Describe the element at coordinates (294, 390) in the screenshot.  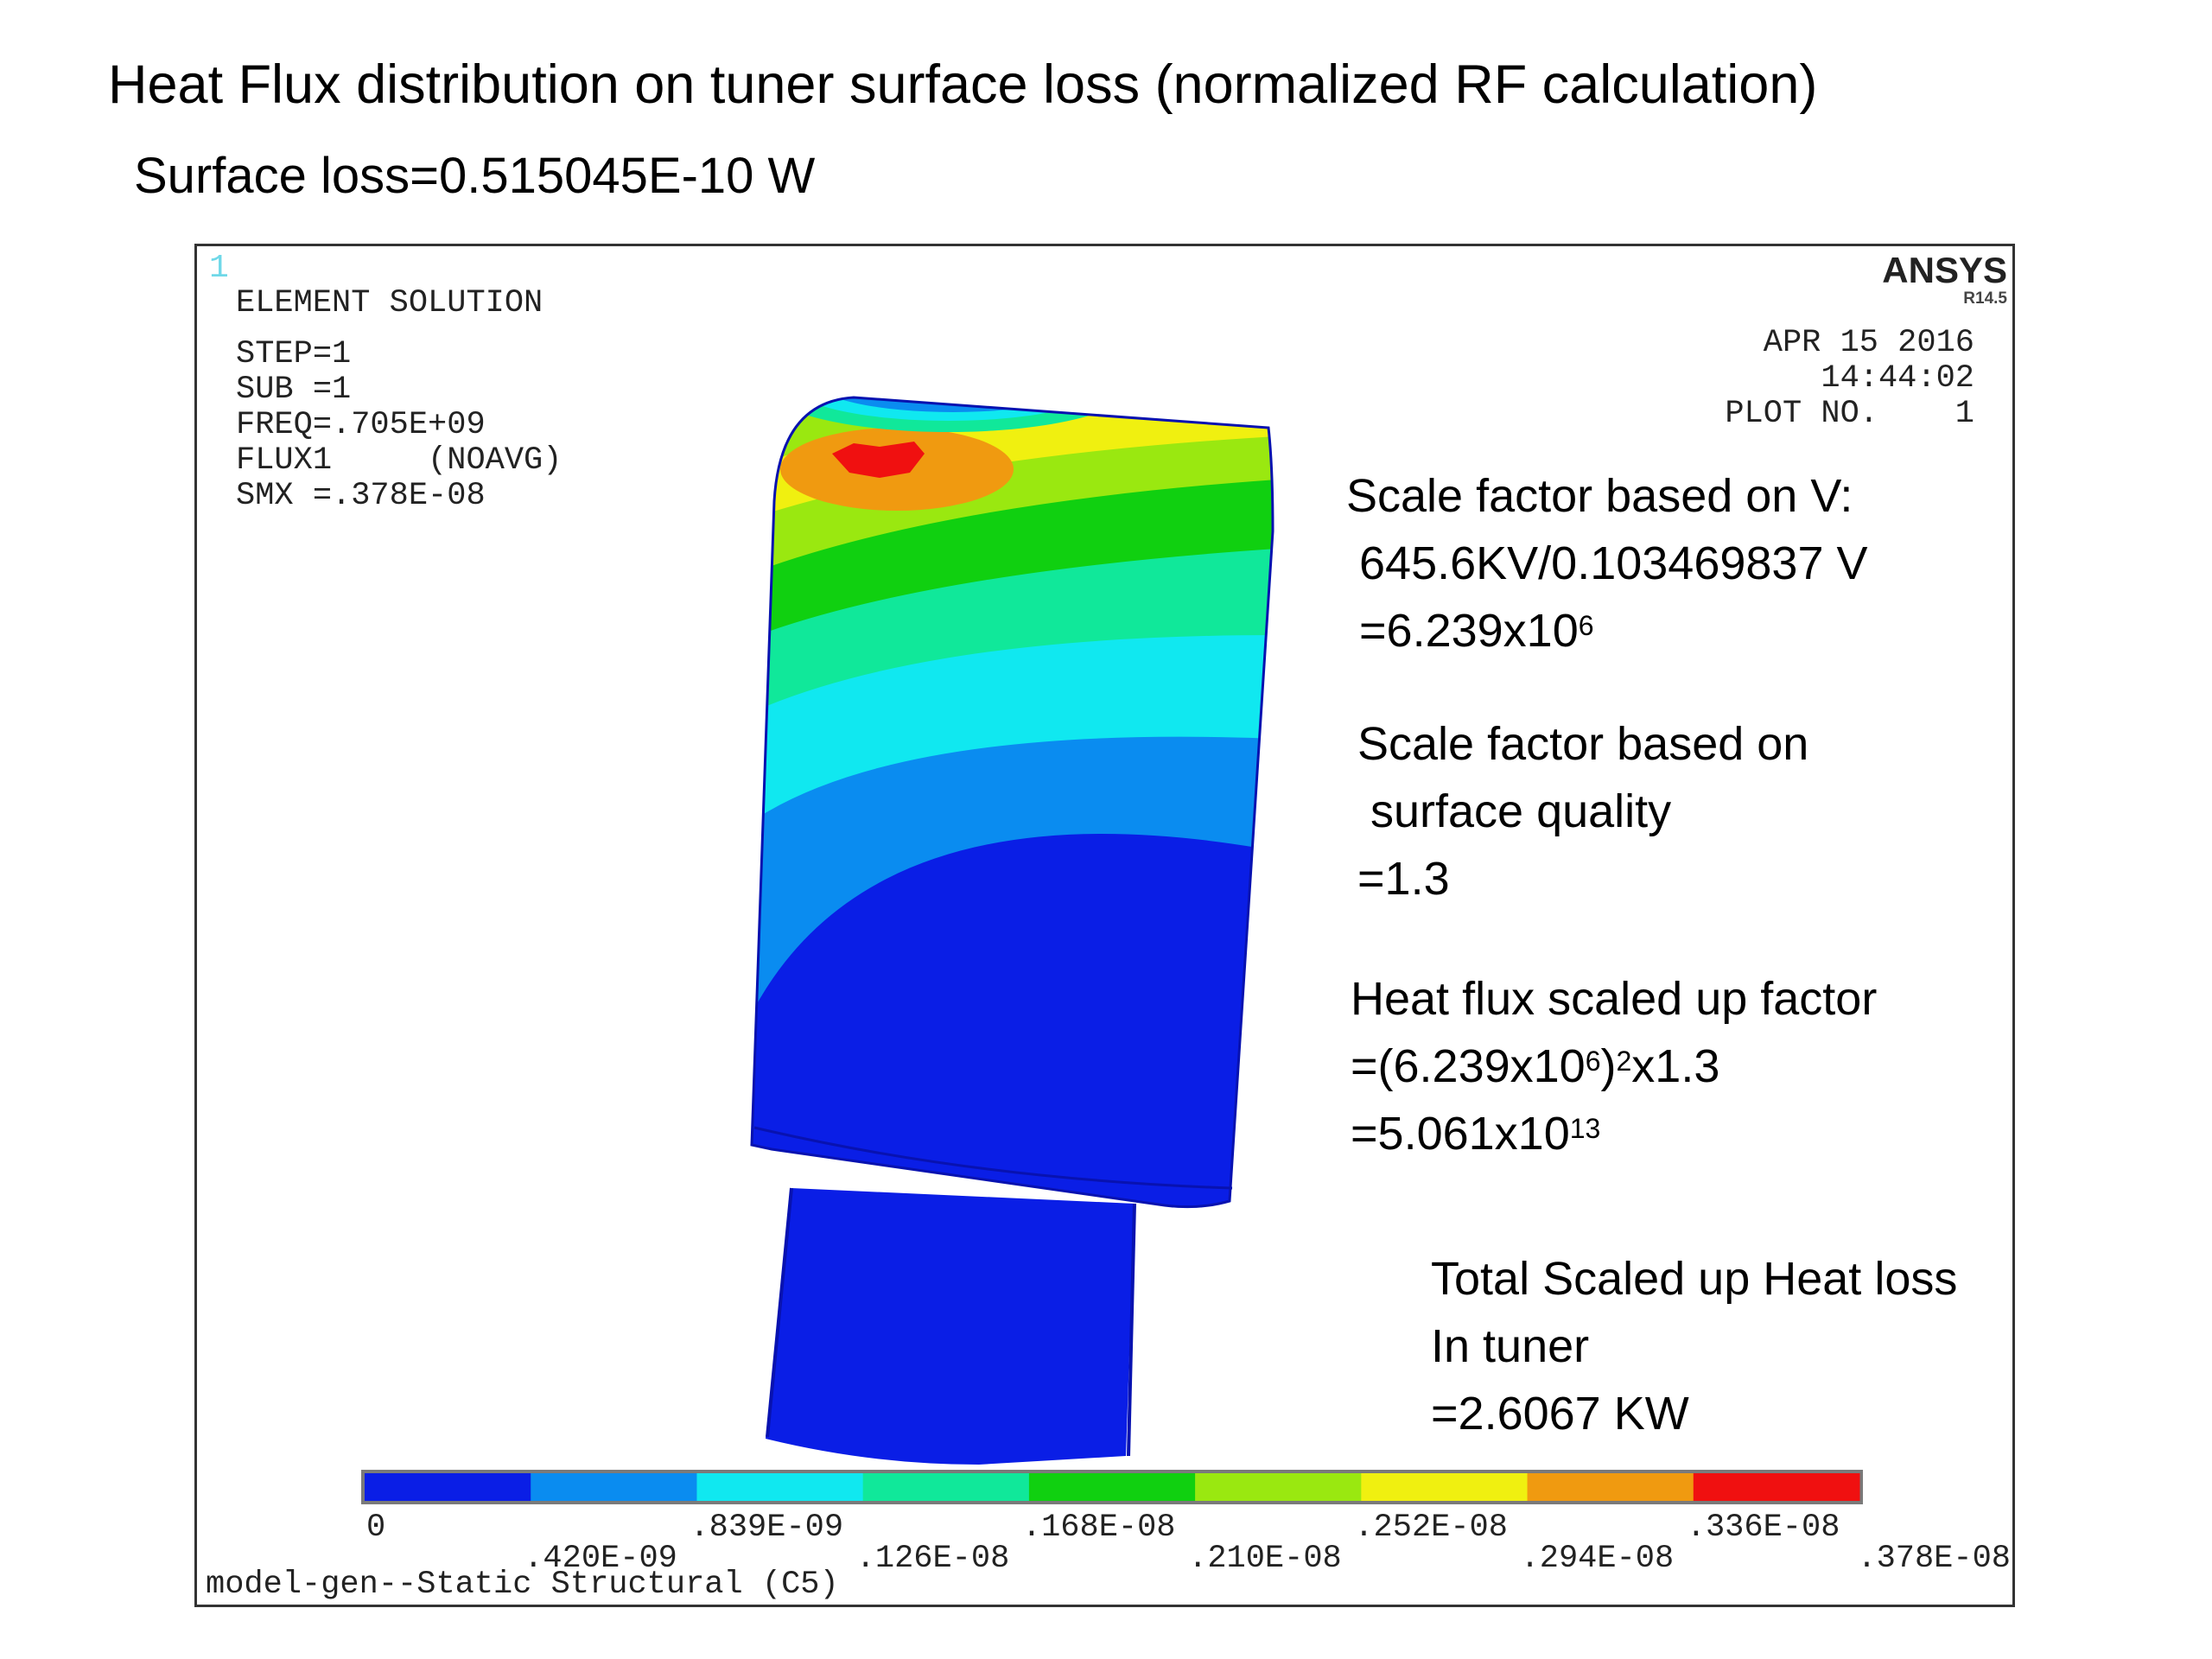
I see `param-sub: SUB =1` at that location.